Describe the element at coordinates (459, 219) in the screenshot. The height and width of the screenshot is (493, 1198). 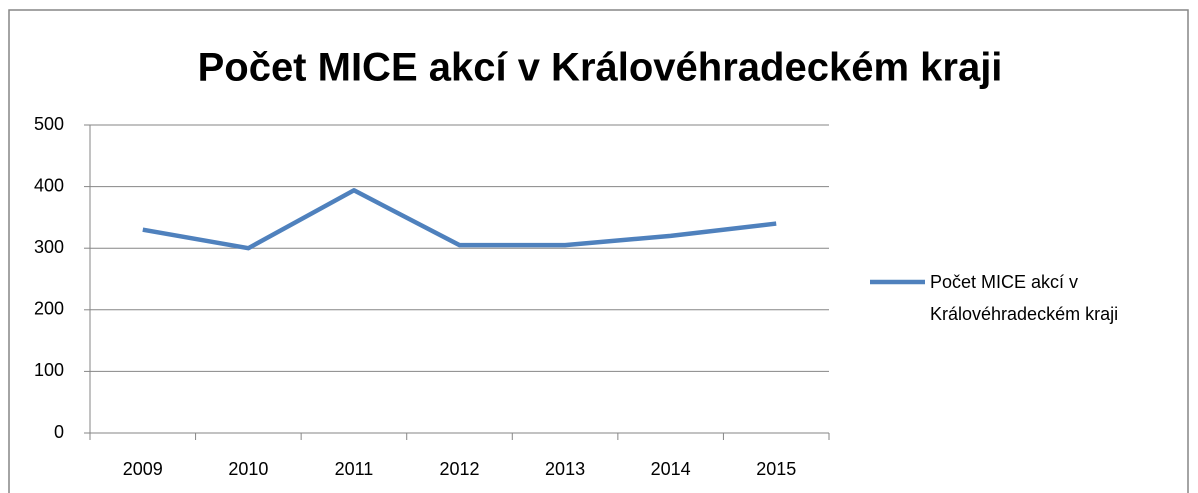
I see `data-line` at that location.